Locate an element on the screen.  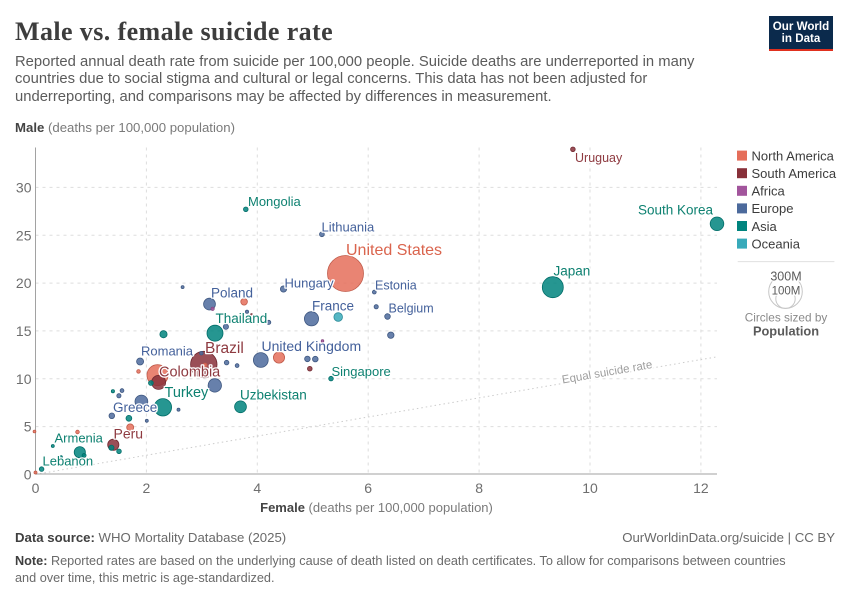
svg-text: South America is located at coordinates (794, 173).